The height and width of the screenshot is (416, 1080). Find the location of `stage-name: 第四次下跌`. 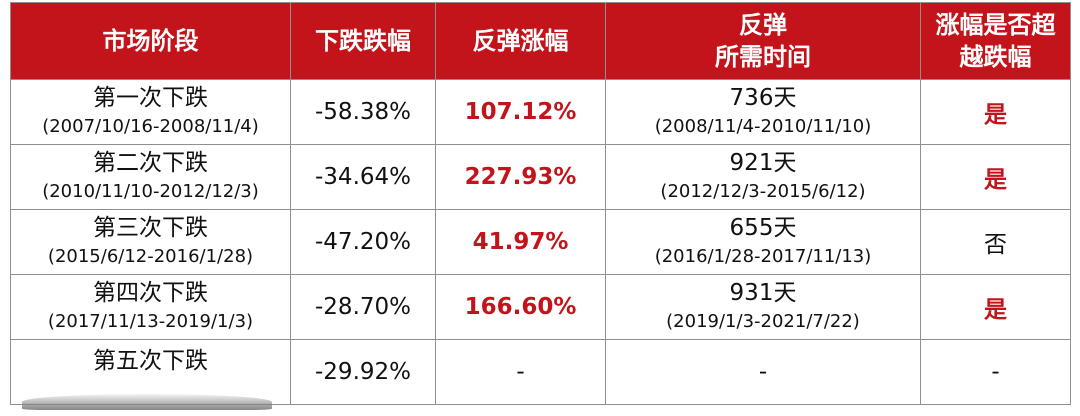

stage-name: 第四次下跌 is located at coordinates (150, 293).